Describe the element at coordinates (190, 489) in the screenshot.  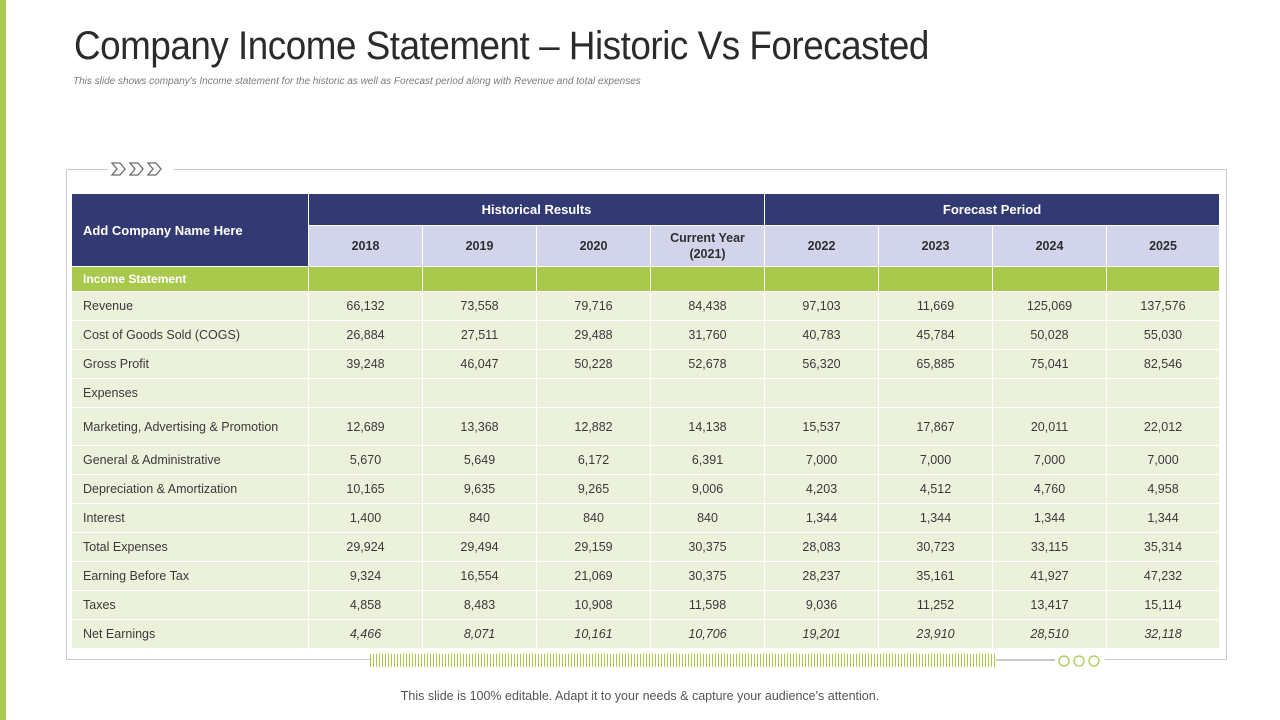
I see `row-label: Depreciation & Amortization` at that location.